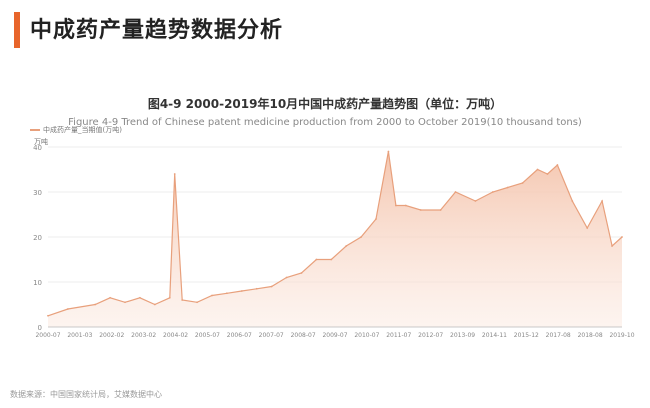 The image size is (650, 408). Describe the element at coordinates (621, 335) in the screenshot. I see `x-tick-label: 2019-10` at that location.